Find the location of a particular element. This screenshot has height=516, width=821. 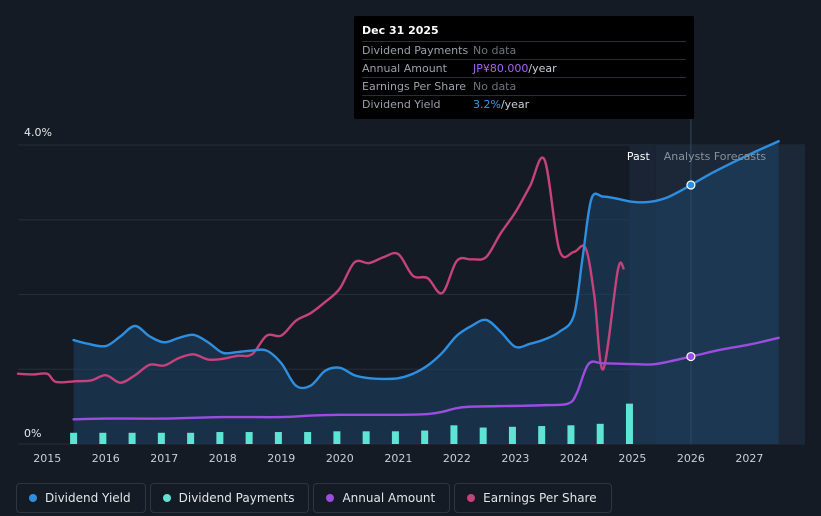

annual-amount-line is located at coordinates (426, 378).